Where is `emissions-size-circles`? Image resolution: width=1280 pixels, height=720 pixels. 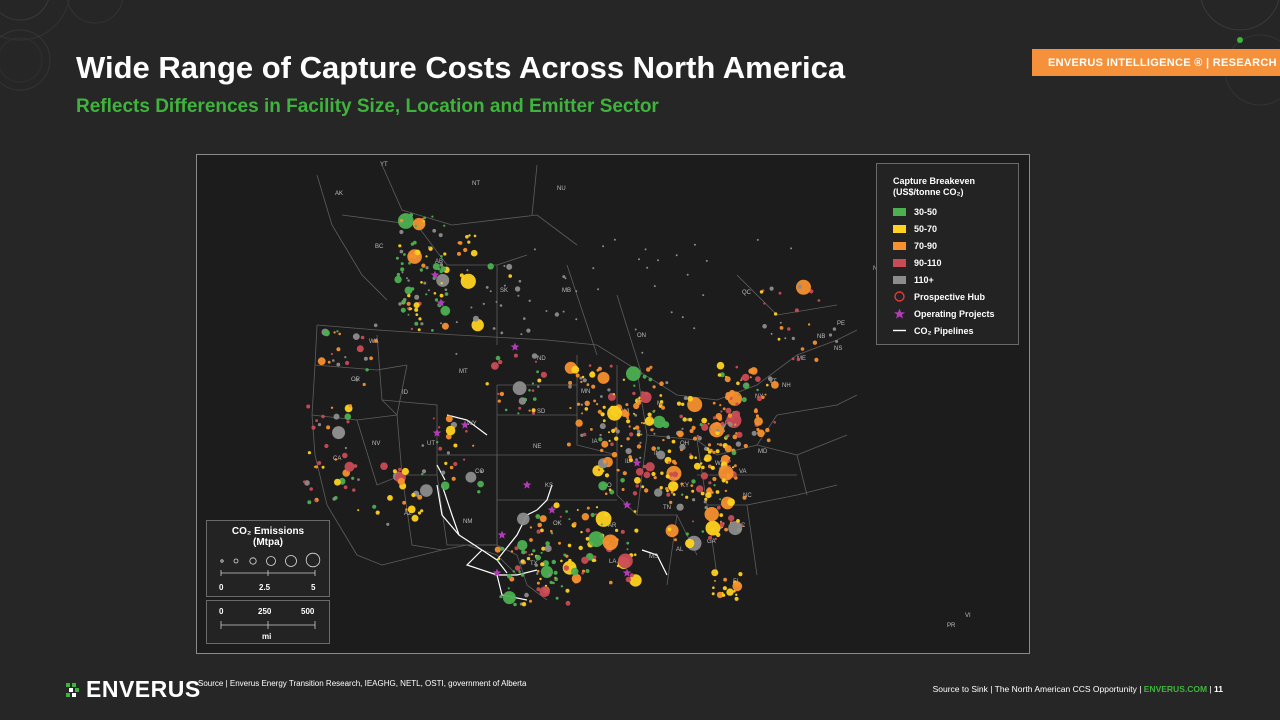 emissions-size-circles is located at coordinates (270, 564).